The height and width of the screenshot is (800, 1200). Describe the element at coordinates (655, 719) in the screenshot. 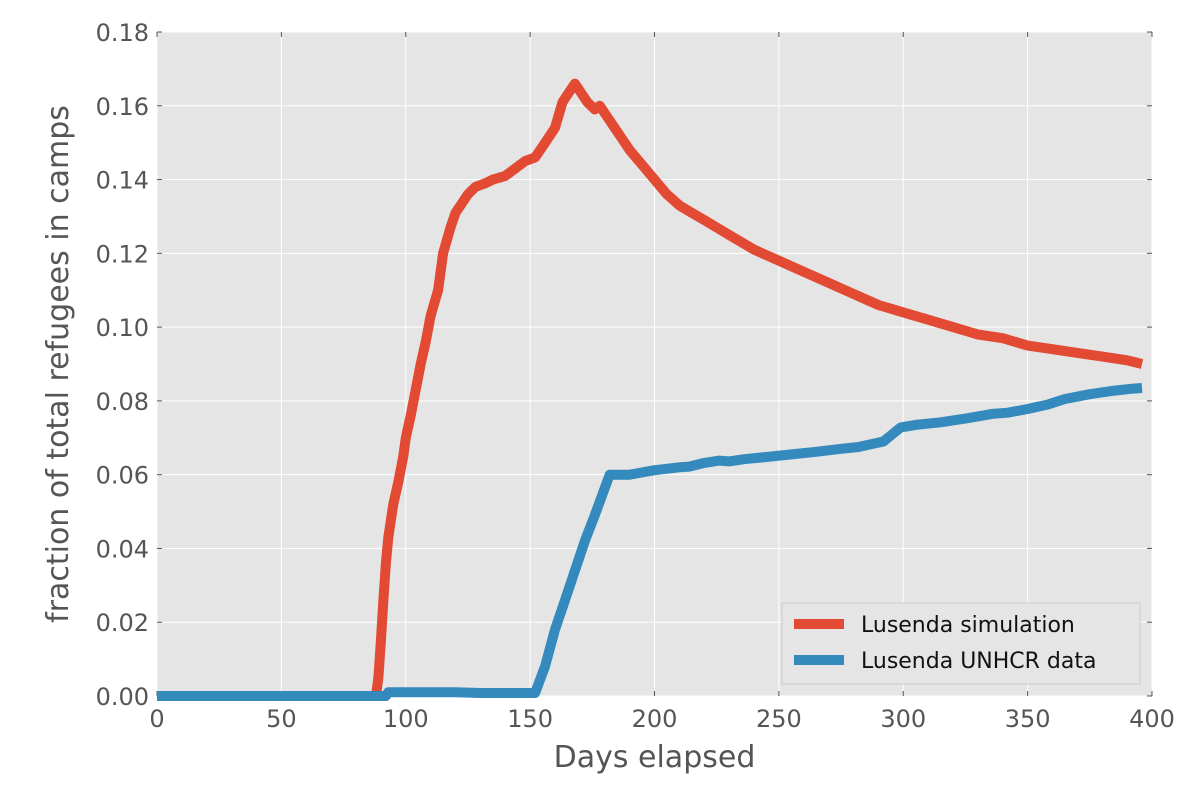

I see `x-tick-label: 200` at that location.